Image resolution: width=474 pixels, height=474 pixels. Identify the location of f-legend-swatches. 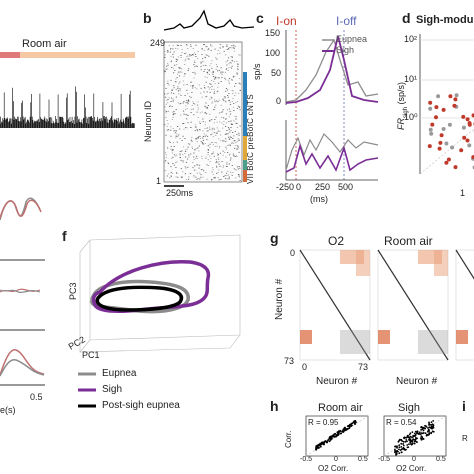
(87, 390).